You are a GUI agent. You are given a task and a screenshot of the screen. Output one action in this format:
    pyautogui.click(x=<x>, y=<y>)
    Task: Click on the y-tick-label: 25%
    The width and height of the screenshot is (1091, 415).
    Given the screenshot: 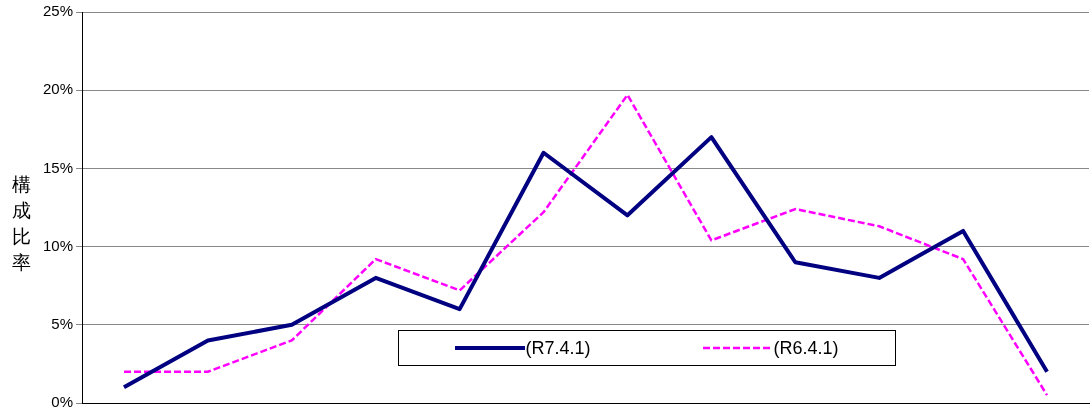 What is the action you would take?
    pyautogui.click(x=58, y=11)
    